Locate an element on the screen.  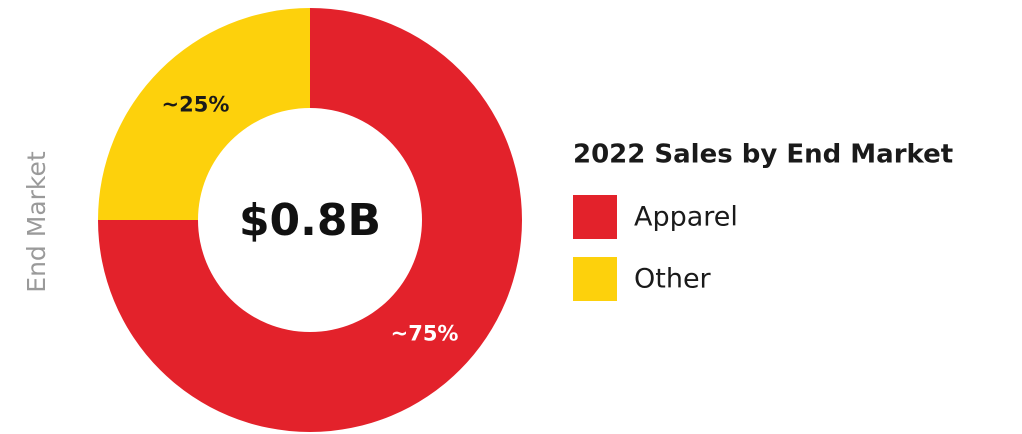
legend-label: Other is located at coordinates (673, 279).